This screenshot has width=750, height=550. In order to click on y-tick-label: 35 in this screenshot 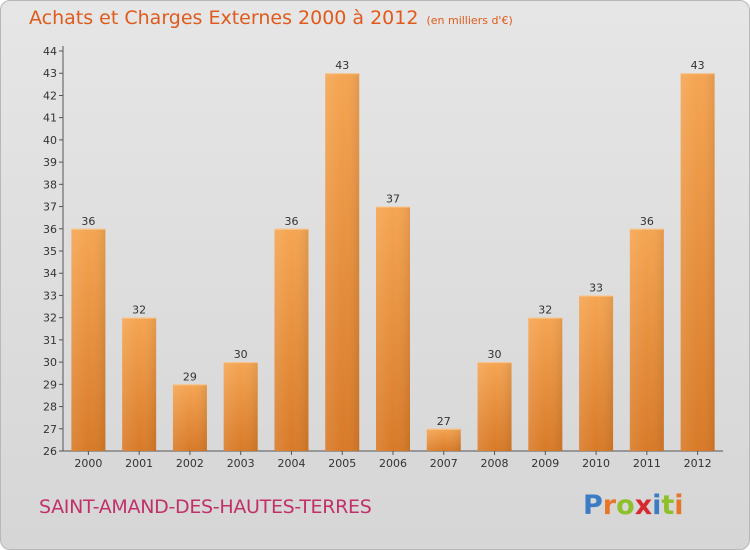, I will do `click(50, 251)`.